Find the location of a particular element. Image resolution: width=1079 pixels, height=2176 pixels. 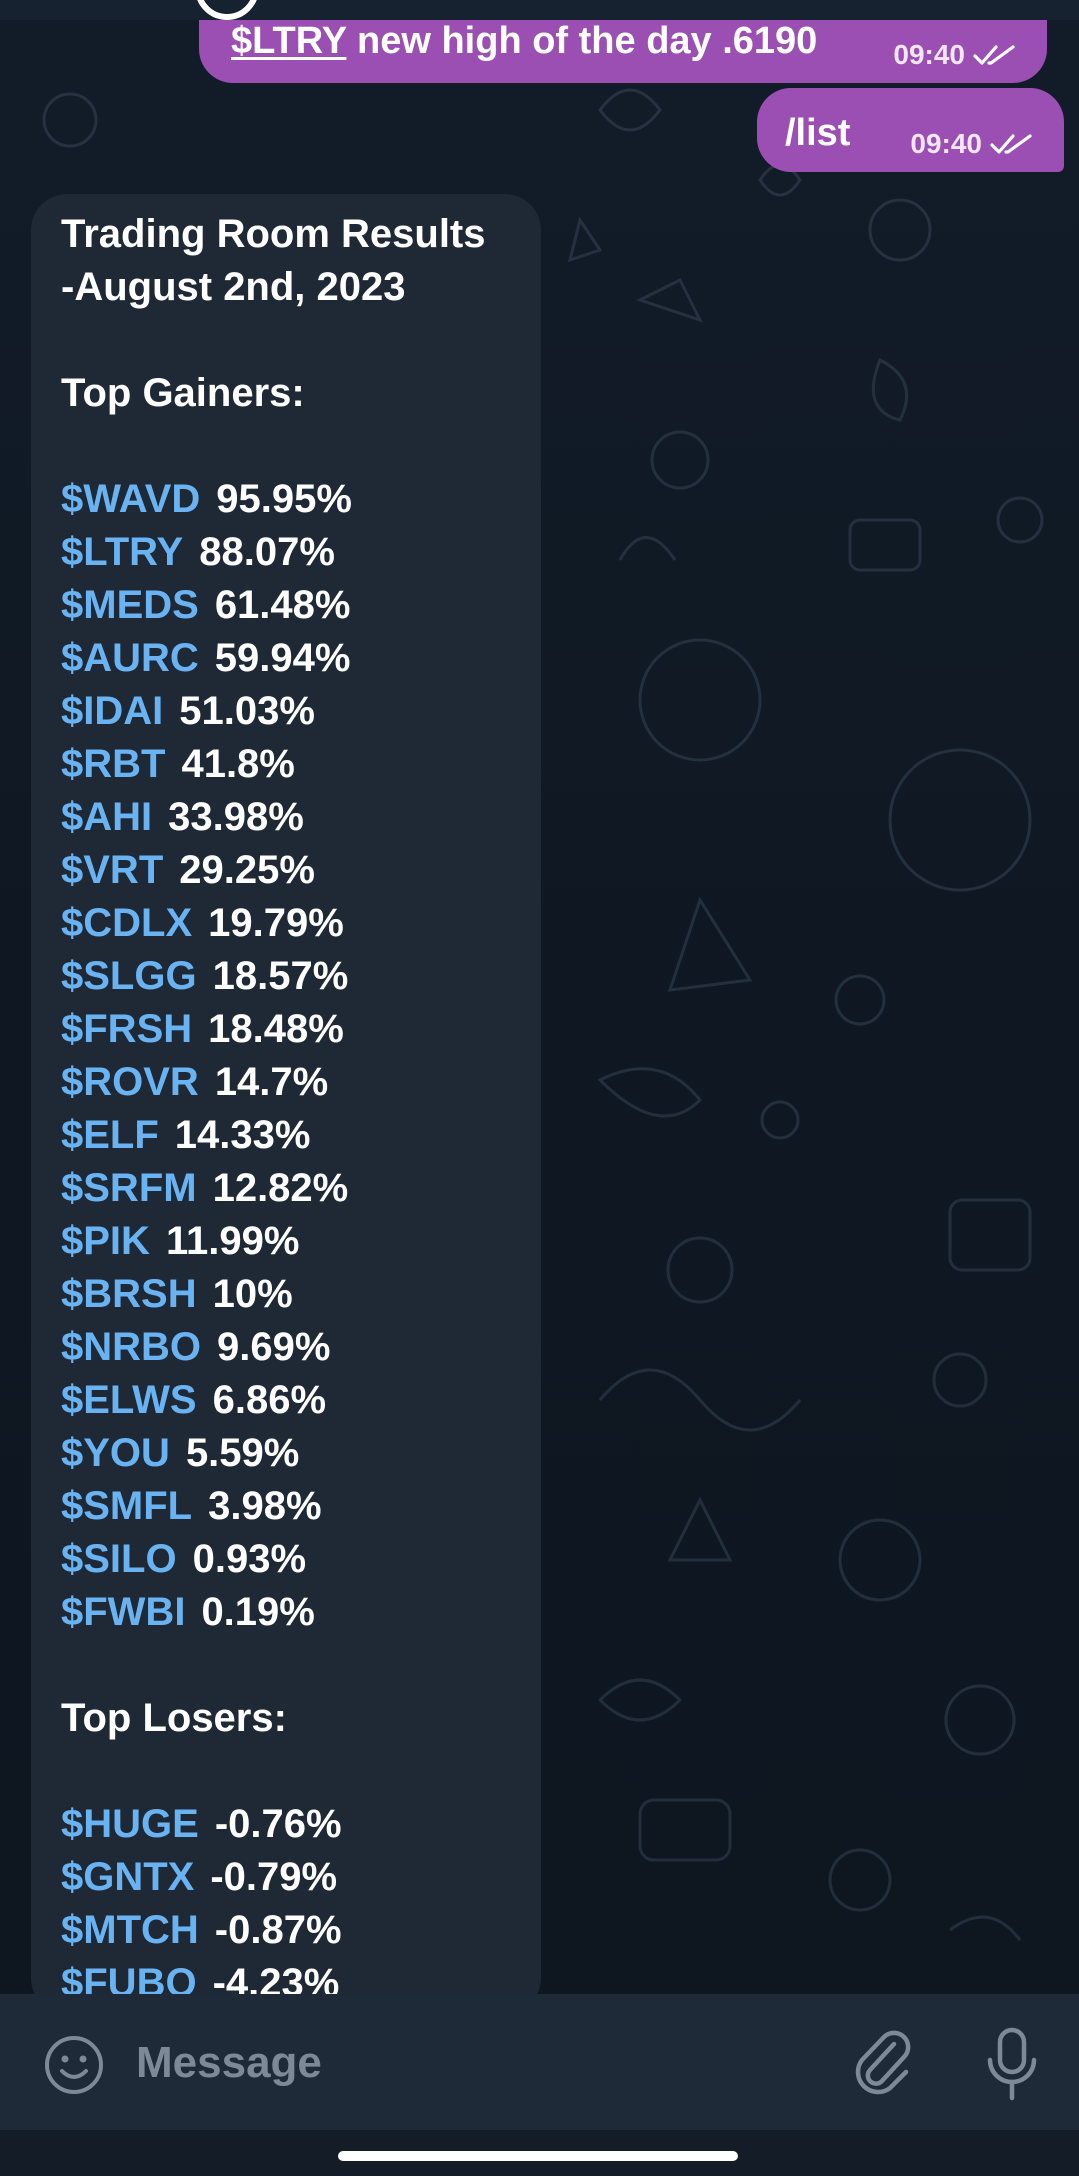

gainer-row: $AURC 59.94% is located at coordinates (286, 658).